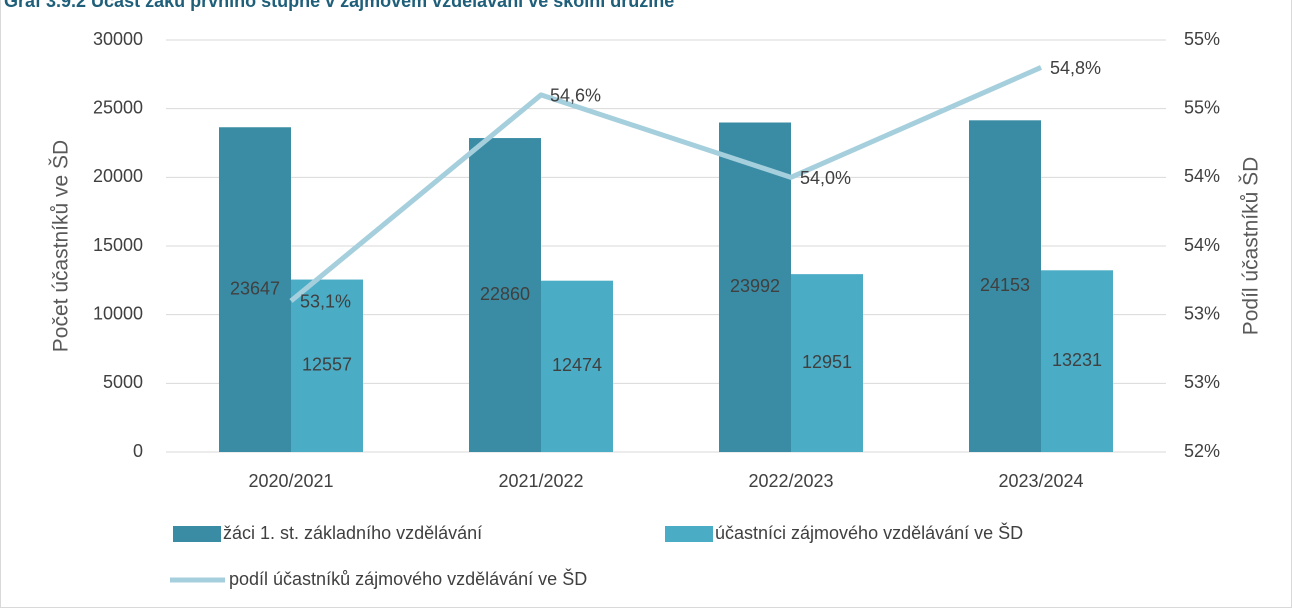  What do you see at coordinates (825, 178) in the screenshot?
I see `line-label: 54,0%` at bounding box center [825, 178].